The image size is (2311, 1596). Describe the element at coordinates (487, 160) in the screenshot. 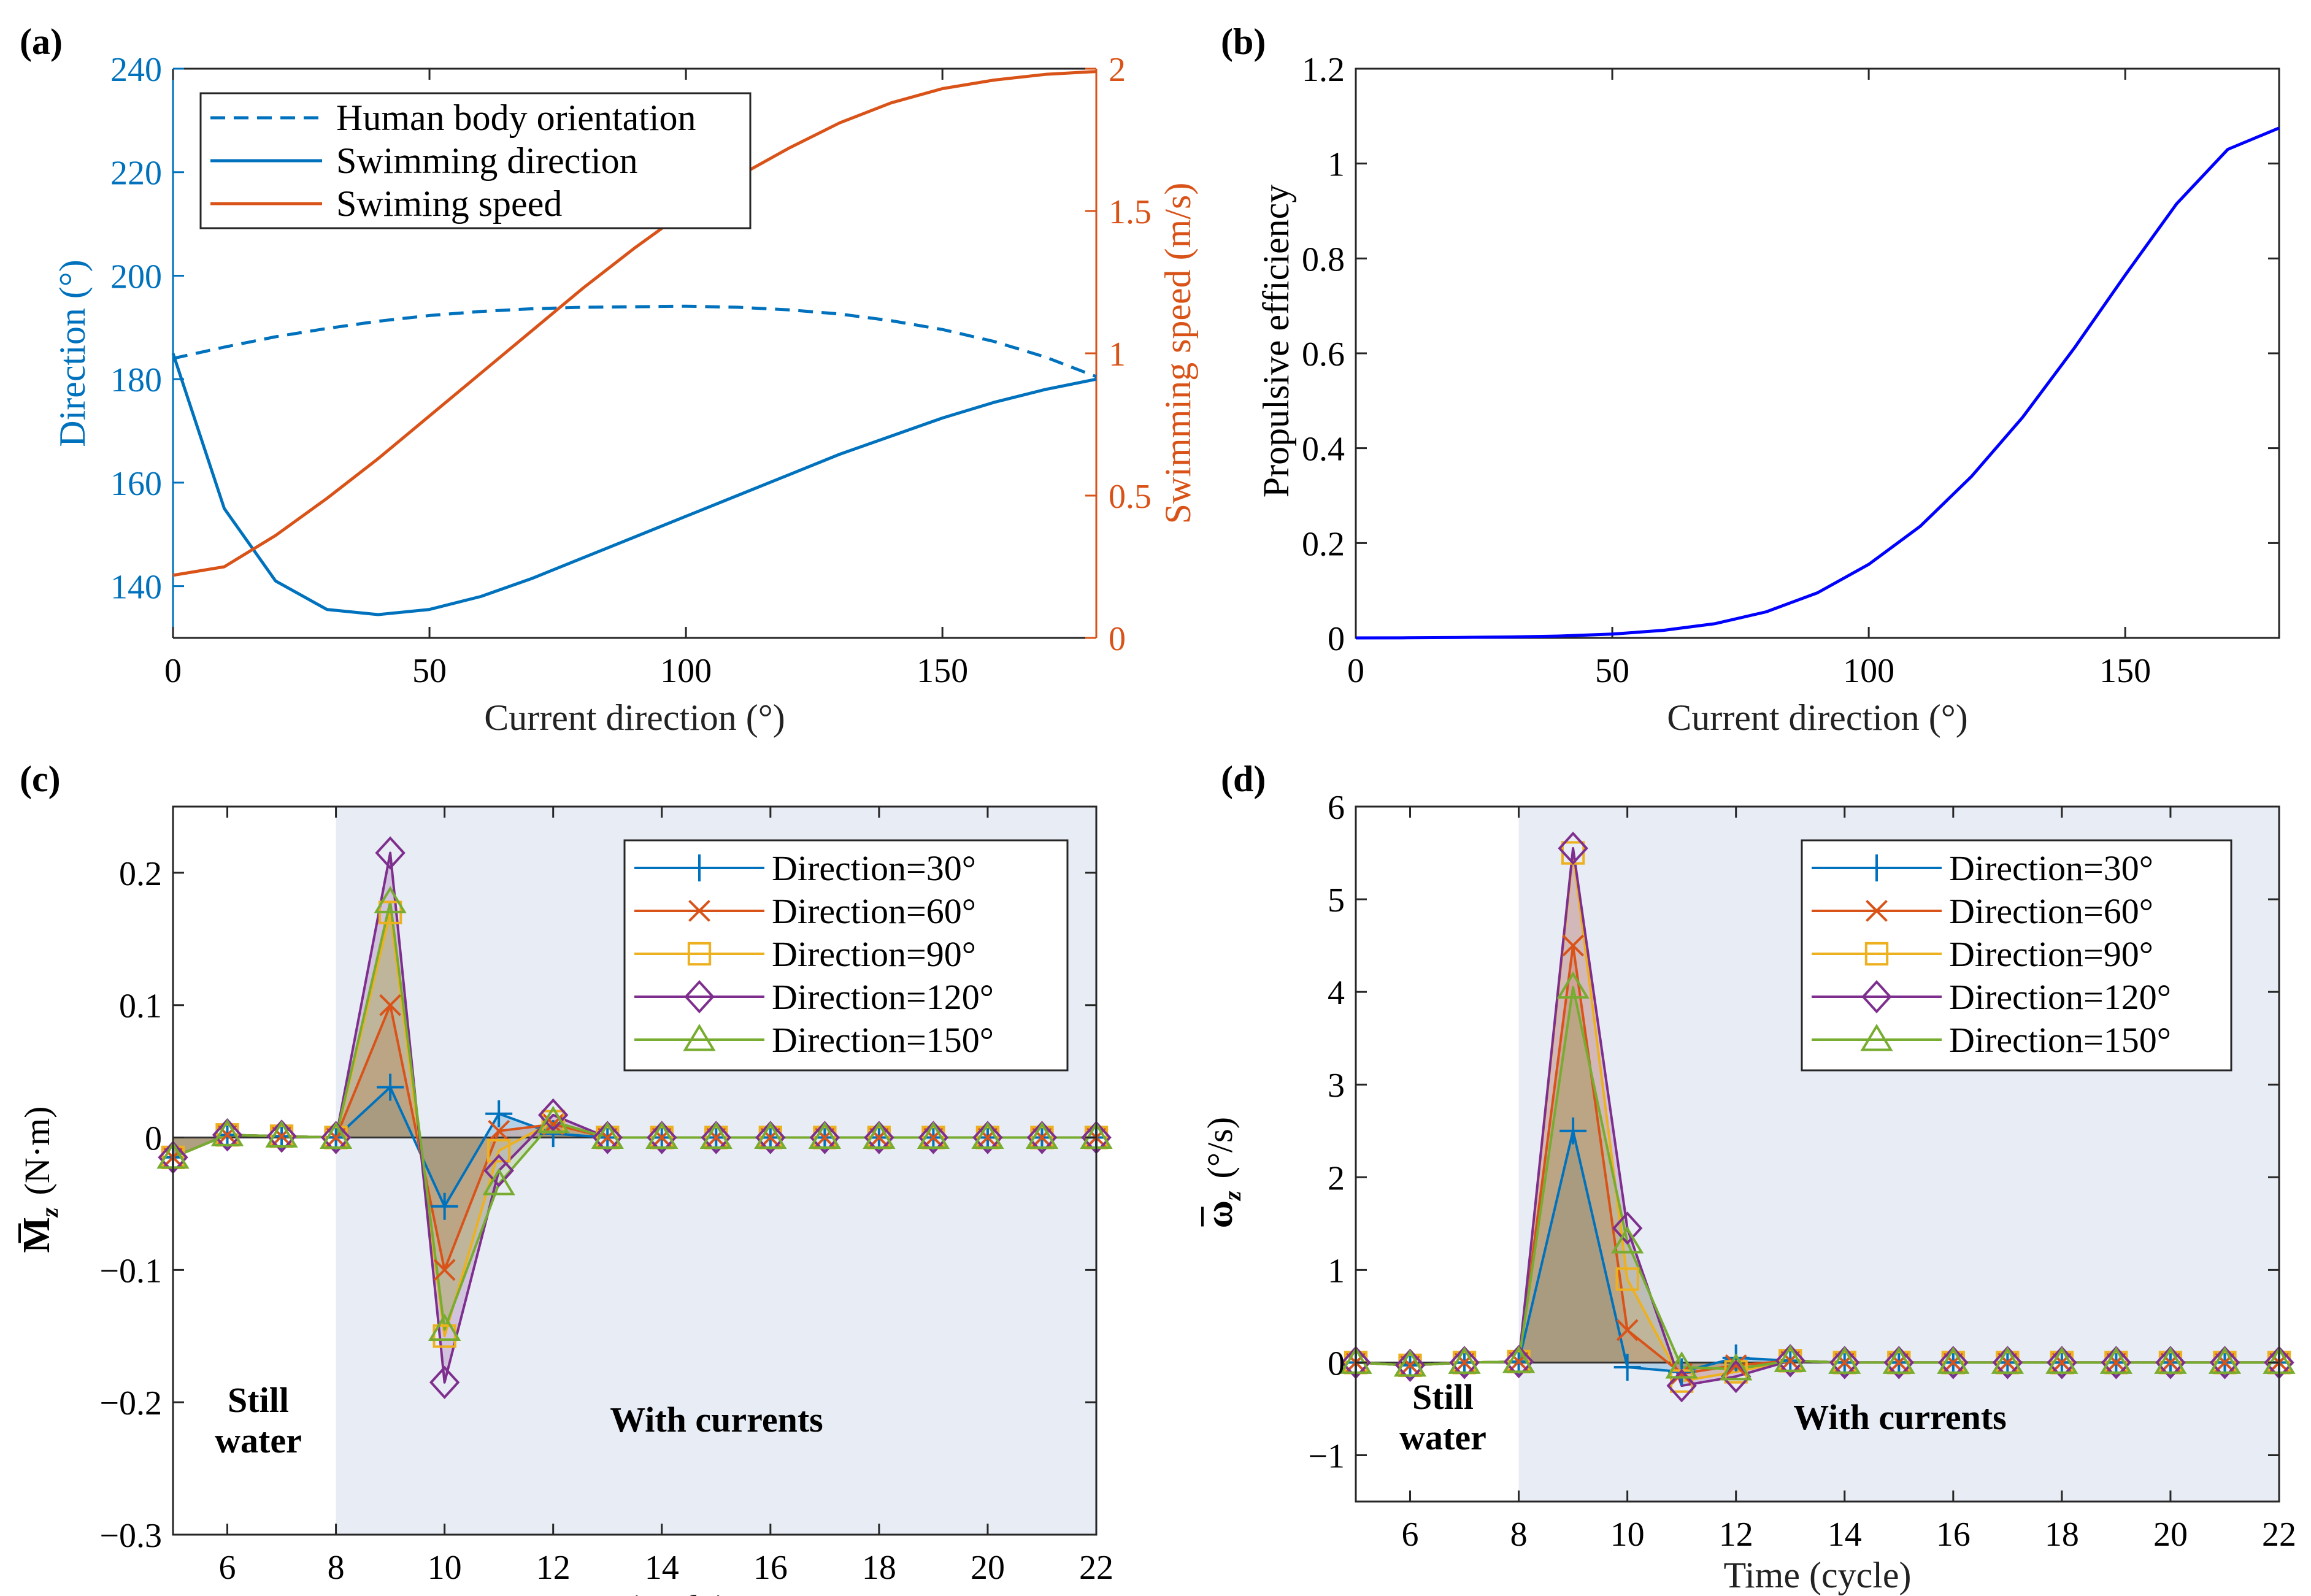

I see `legend-entry: Swimming direction` at that location.